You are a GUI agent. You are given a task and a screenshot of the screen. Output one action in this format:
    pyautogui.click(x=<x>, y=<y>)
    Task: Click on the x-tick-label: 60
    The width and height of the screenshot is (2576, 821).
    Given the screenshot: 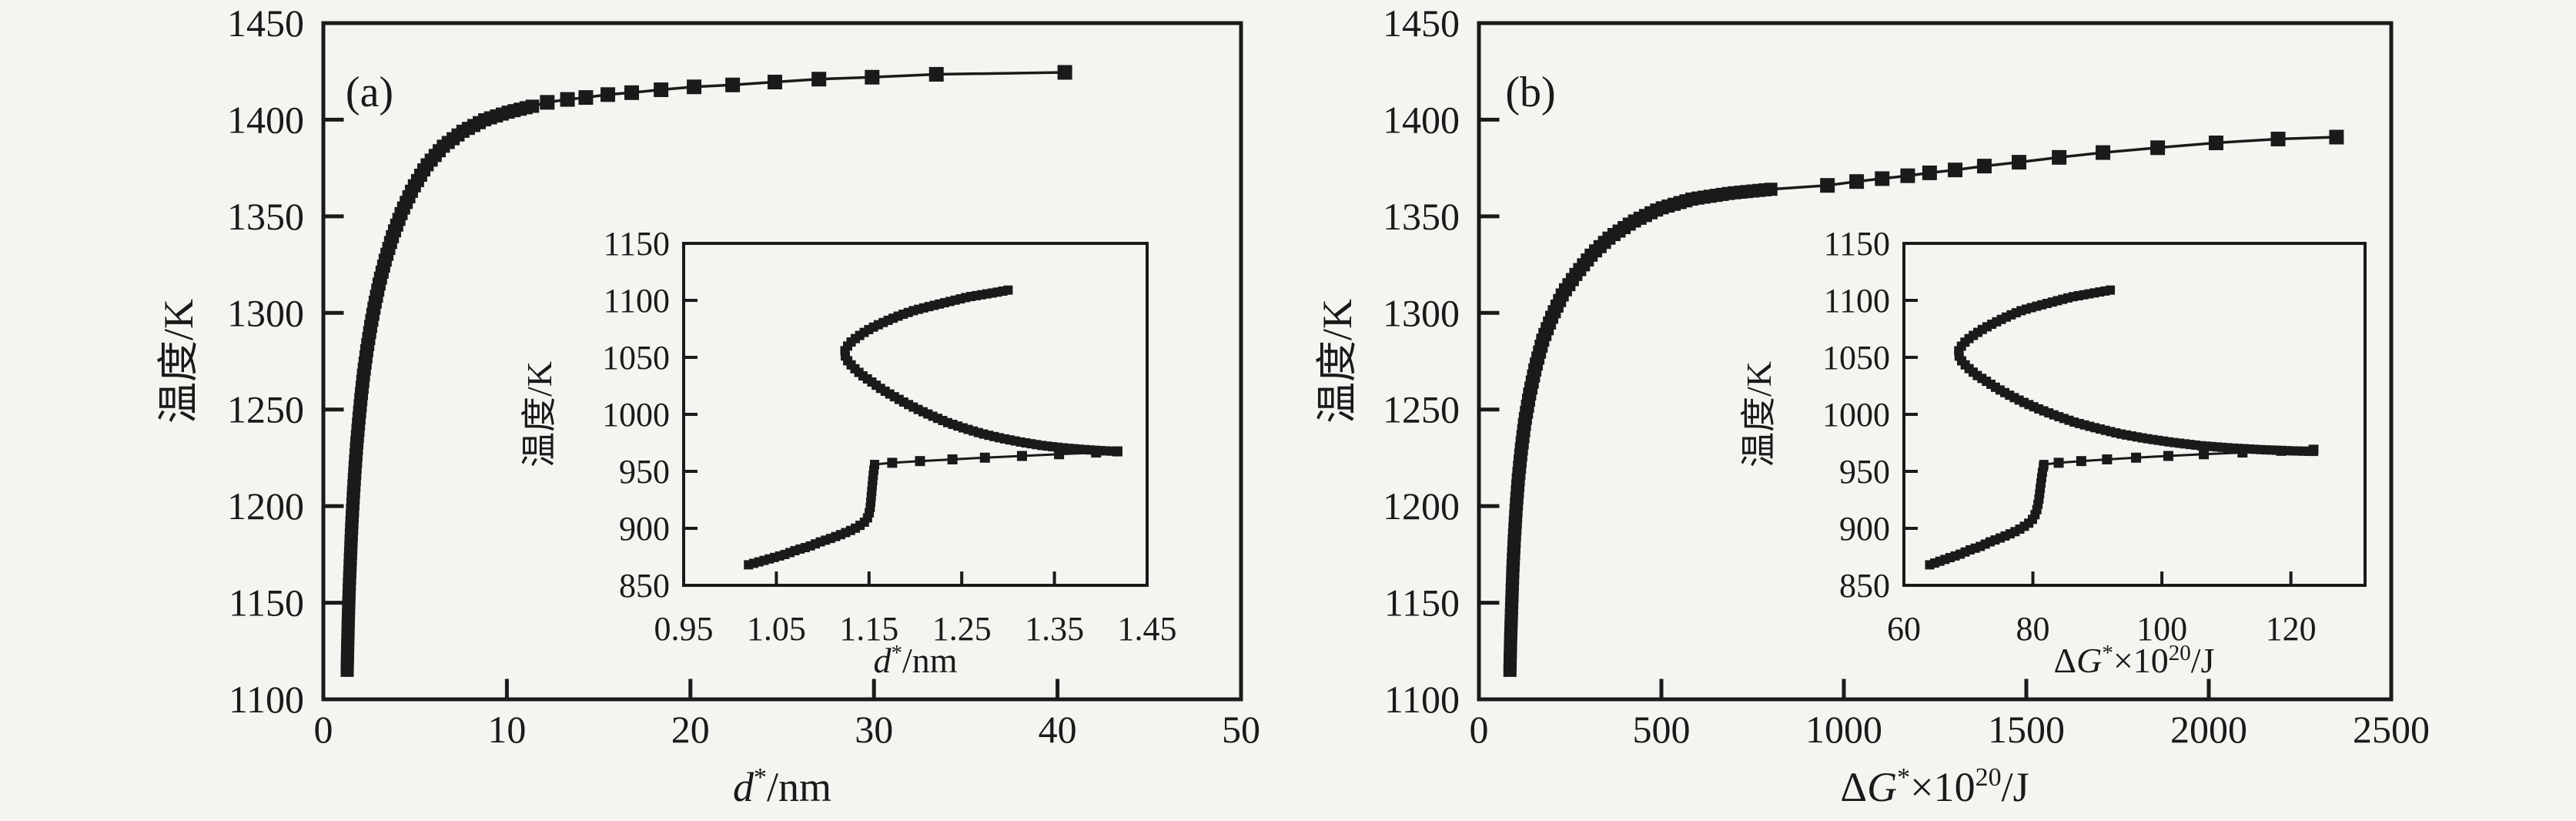 What is the action you would take?
    pyautogui.click(x=1904, y=629)
    